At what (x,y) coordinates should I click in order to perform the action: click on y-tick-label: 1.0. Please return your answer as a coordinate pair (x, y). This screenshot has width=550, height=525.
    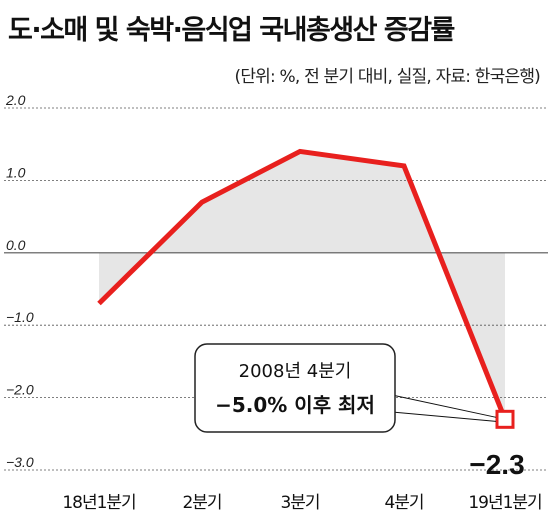
    Looking at the image, I should click on (16, 172).